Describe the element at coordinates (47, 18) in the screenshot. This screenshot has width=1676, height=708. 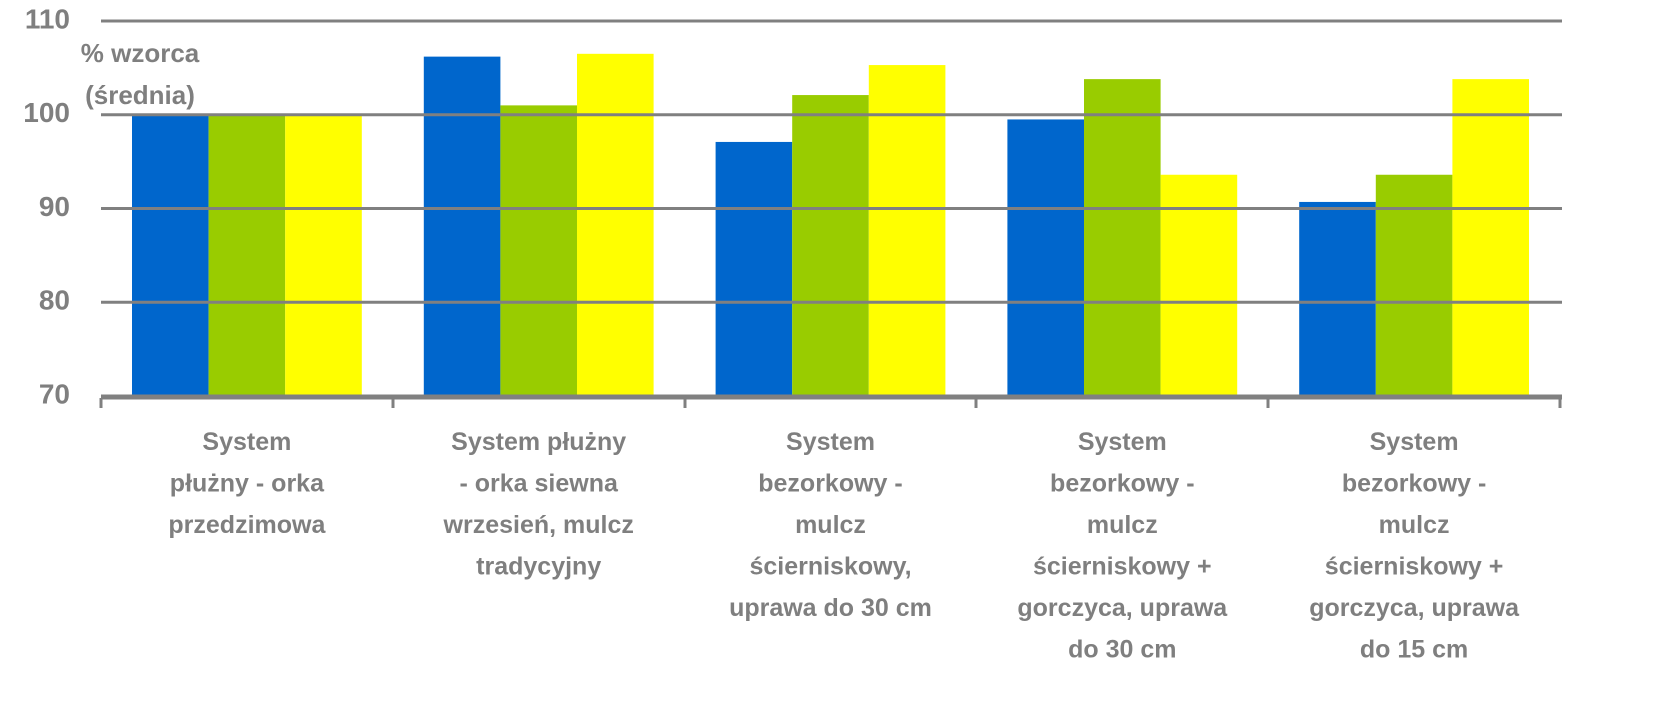
I see `y-tick-label: 110` at that location.